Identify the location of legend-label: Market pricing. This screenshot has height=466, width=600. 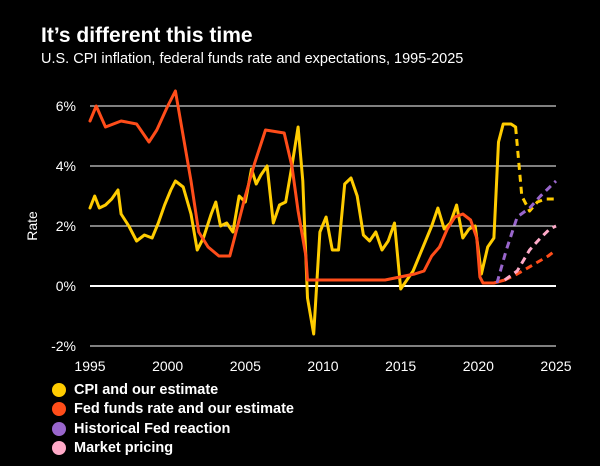
(124, 448).